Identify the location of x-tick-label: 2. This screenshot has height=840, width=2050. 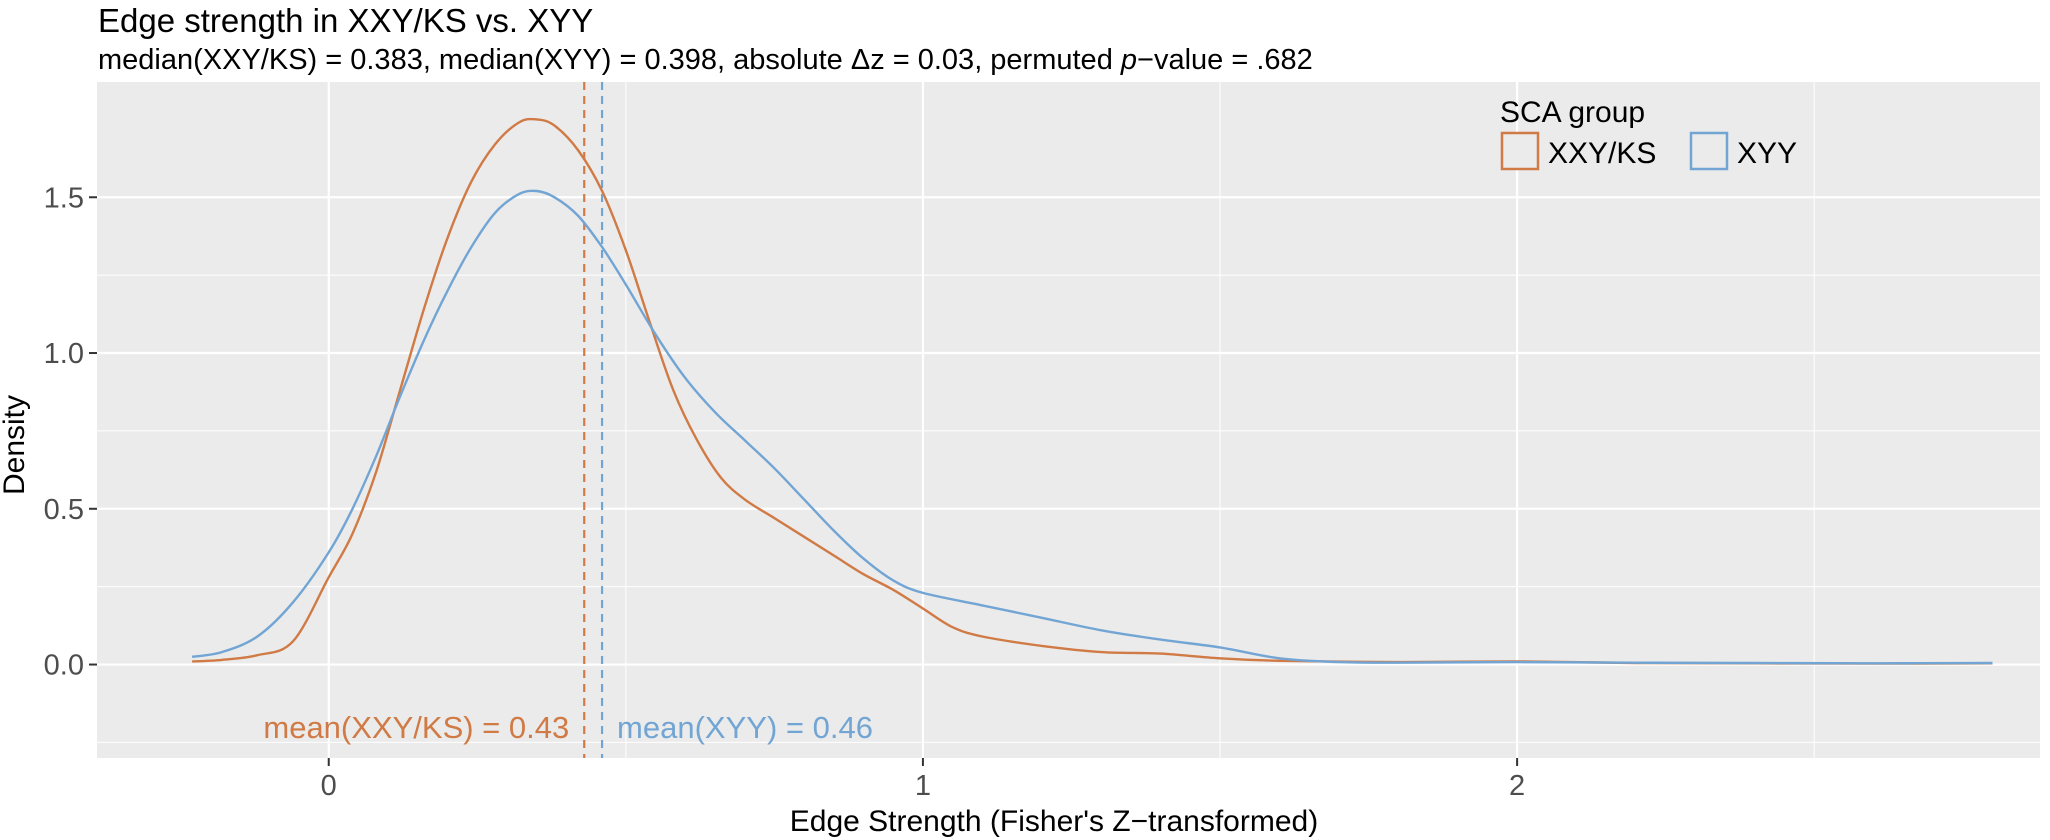
(1517, 786).